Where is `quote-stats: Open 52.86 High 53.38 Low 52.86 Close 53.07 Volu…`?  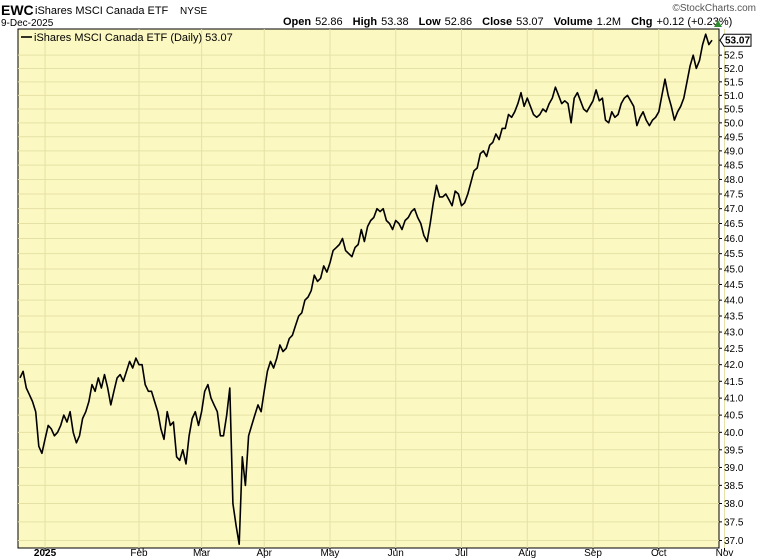
quote-stats: Open 52.86 High 53.38 Low 52.86 Close 53.07 Volu… is located at coordinates (507, 22).